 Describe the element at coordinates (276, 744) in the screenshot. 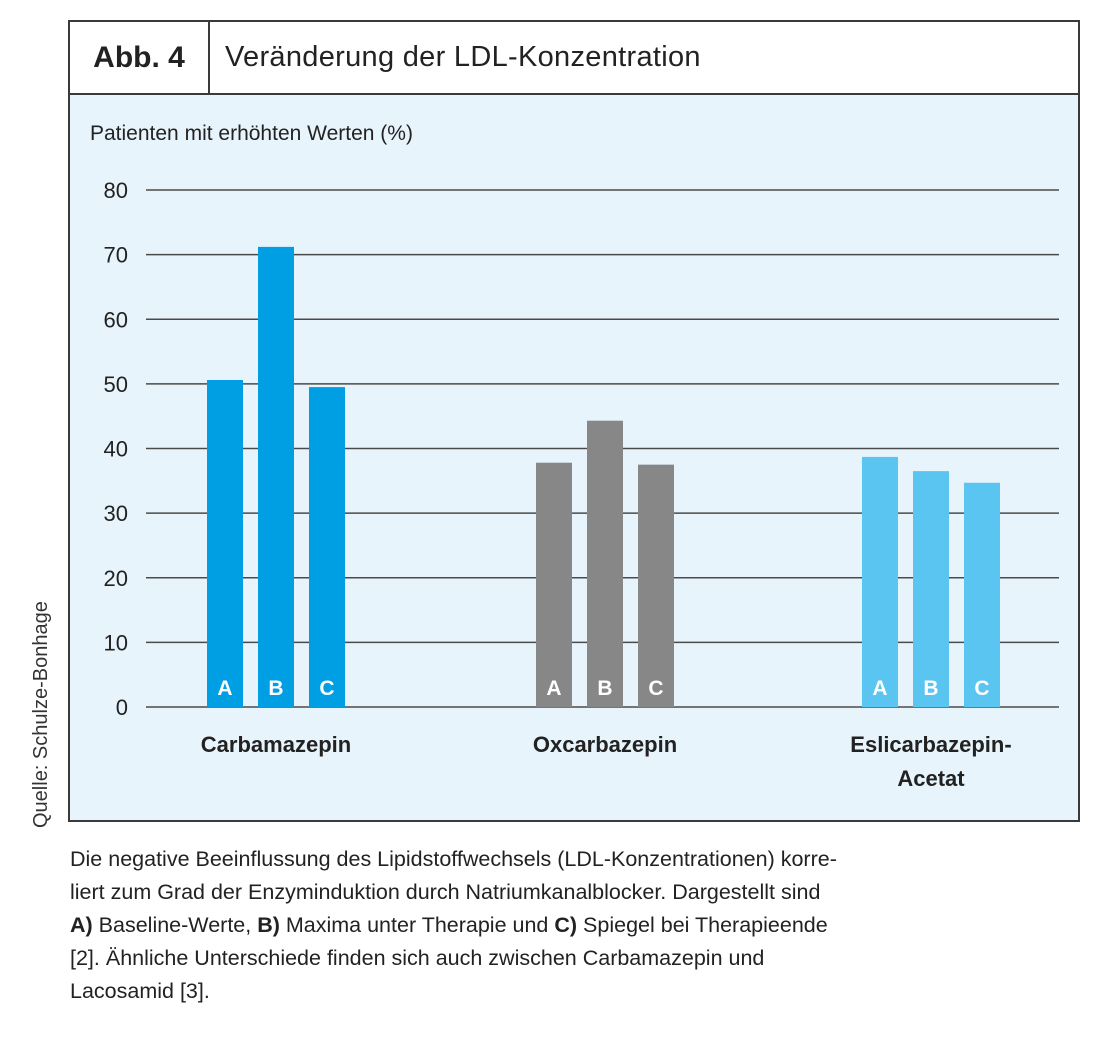

I see `x-category-label: Carbamazepin` at that location.